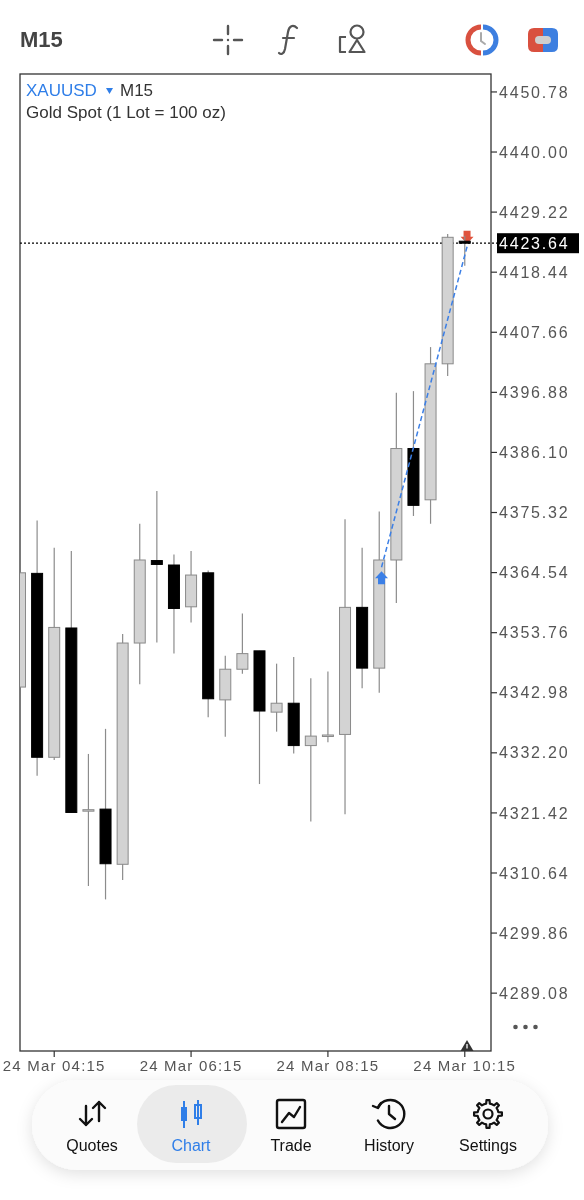  I want to click on text: Gold Spot (1 Lot = 100 oz), so click(126, 112).